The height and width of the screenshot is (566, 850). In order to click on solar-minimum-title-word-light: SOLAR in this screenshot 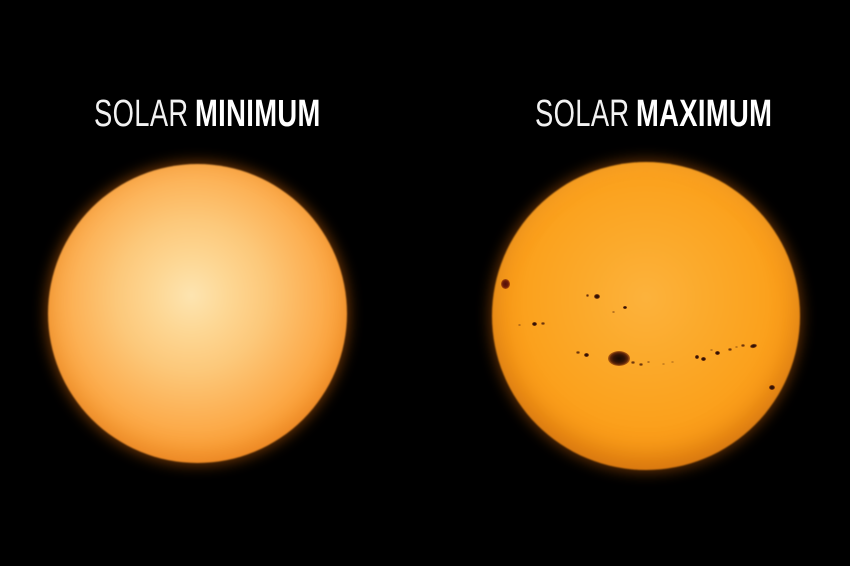, I will do `click(141, 114)`.